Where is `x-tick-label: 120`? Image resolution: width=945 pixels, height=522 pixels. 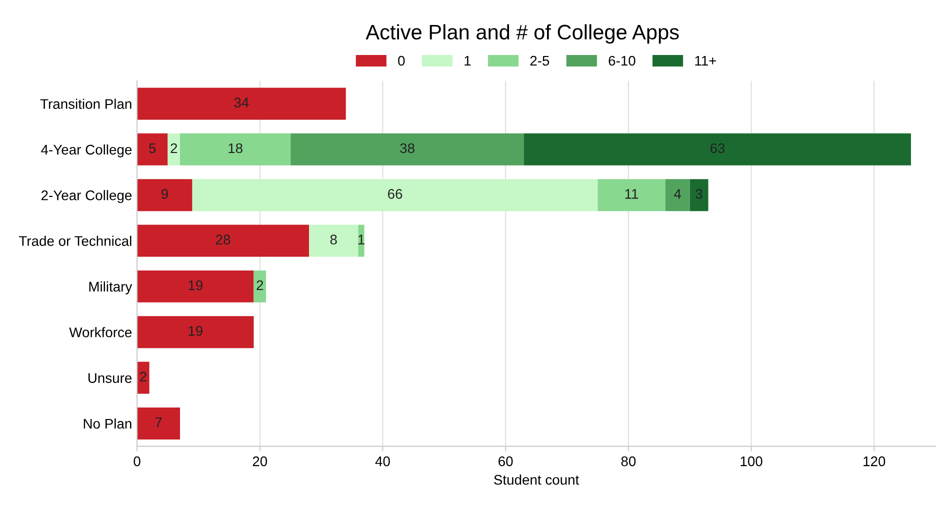
x-tick-label: 120 is located at coordinates (875, 461).